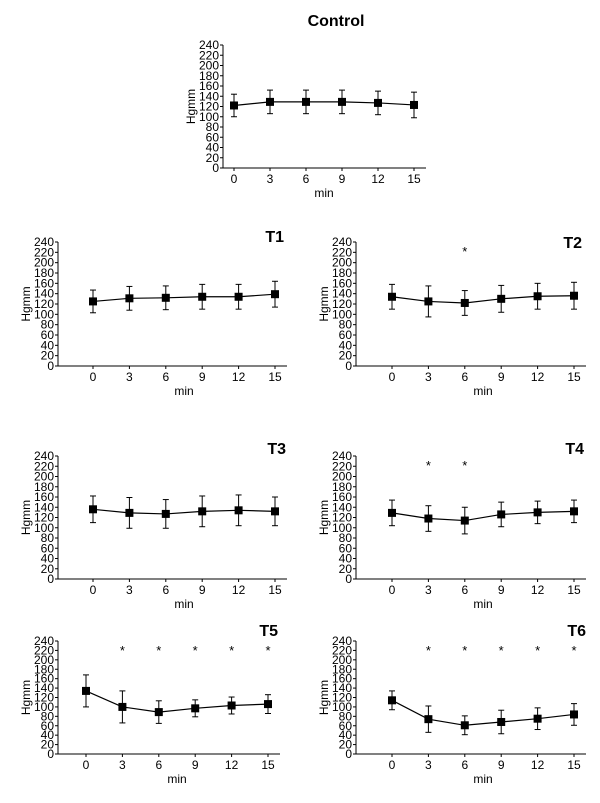  Describe the element at coordinates (93, 377) in the screenshot. I see `x-tick-label: 0` at that location.